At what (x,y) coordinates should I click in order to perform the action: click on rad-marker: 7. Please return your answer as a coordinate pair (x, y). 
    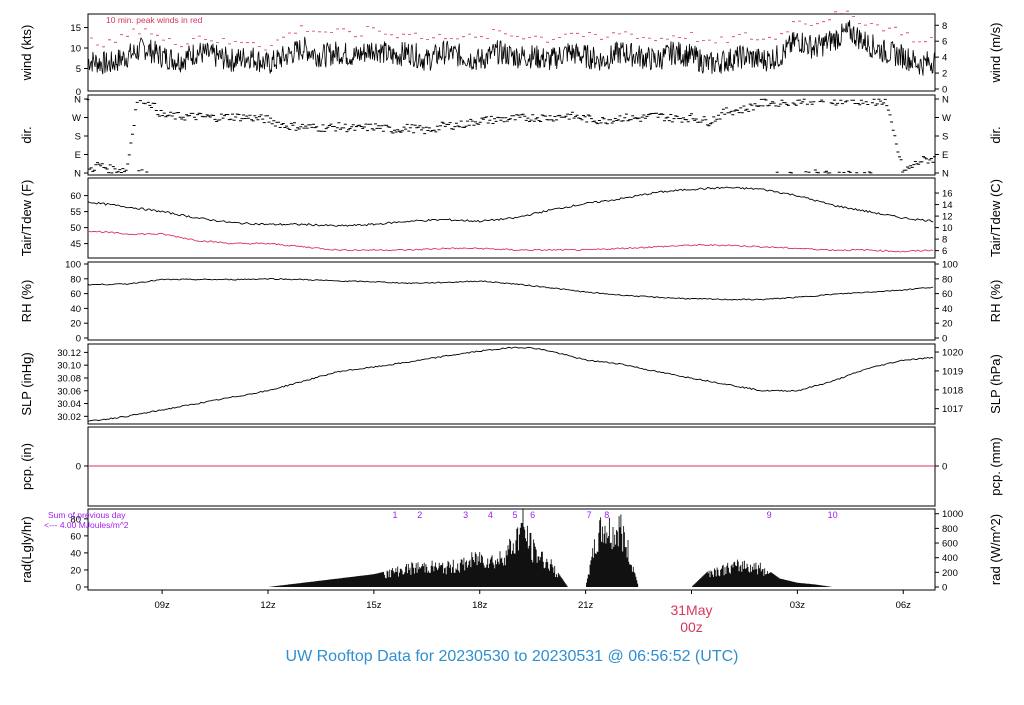
    Looking at the image, I should click on (589, 515).